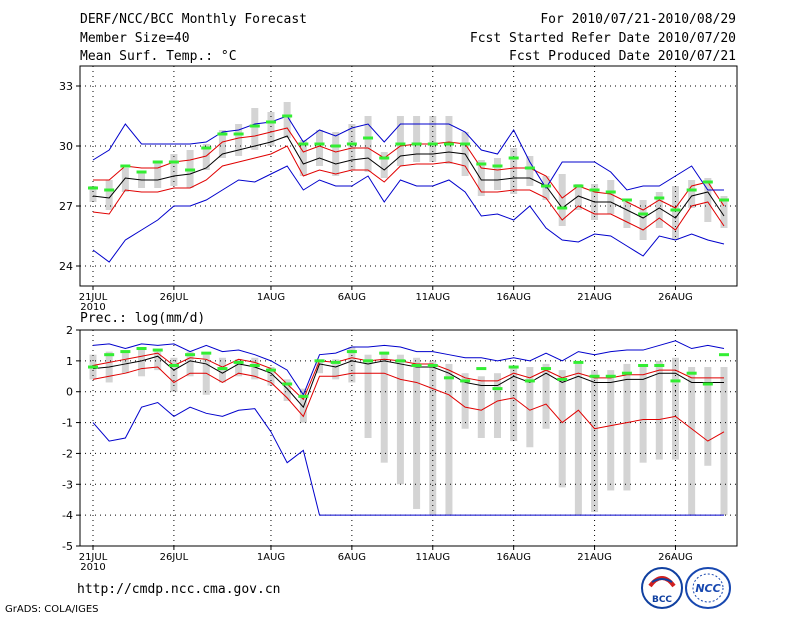 The height and width of the screenshot is (618, 800). I want to click on x-tick-label: 1AUG, so click(271, 557).